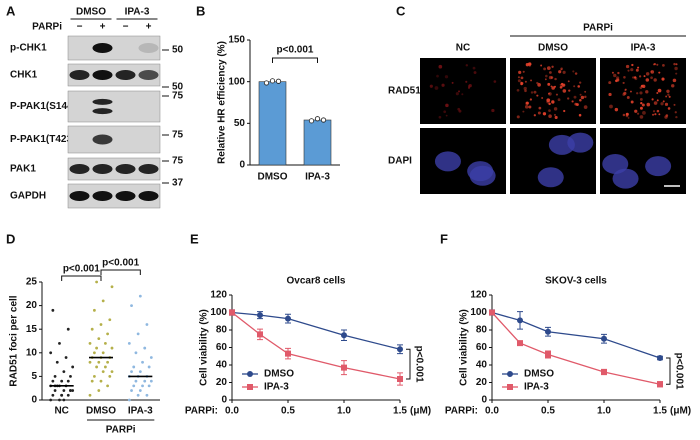 This screenshot has height=440, width=700. I want to click on blot-strip, so click(114, 75).